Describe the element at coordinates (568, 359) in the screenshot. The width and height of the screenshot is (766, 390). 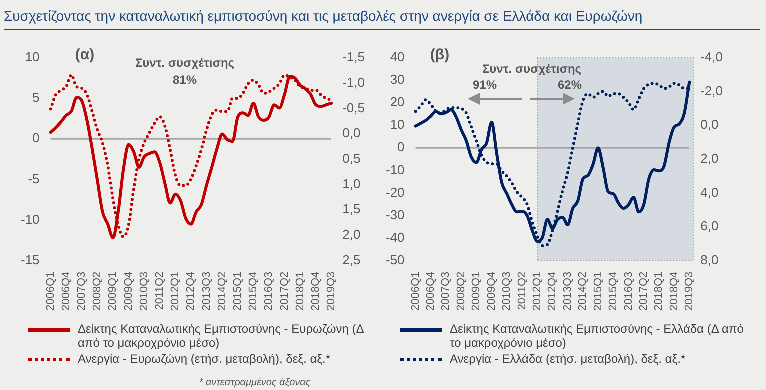
I see `legend-label: Ανεργία - Ελλάδα (ετήσ. μεταβολή), δεξ. αξ.*` at that location.